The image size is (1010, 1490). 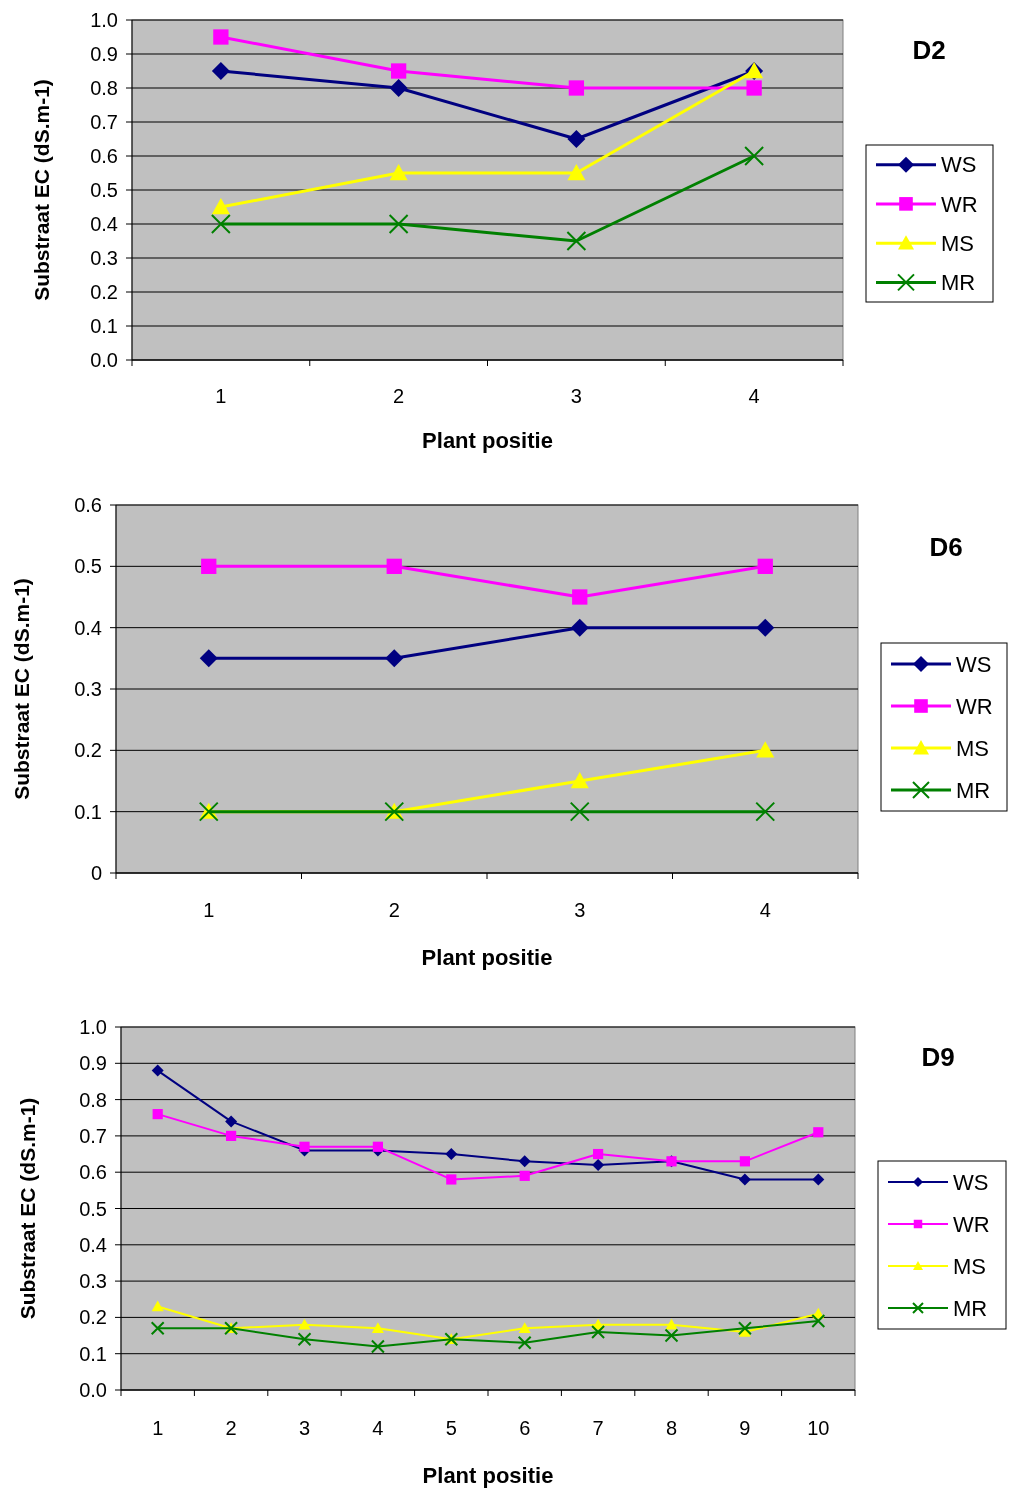 I want to click on x-tick-label: 10, so click(x=818, y=1428).